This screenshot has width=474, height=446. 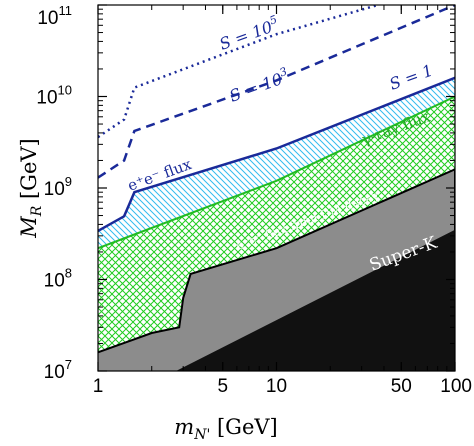 I want to click on x-tick-label: 100, so click(x=456, y=386).